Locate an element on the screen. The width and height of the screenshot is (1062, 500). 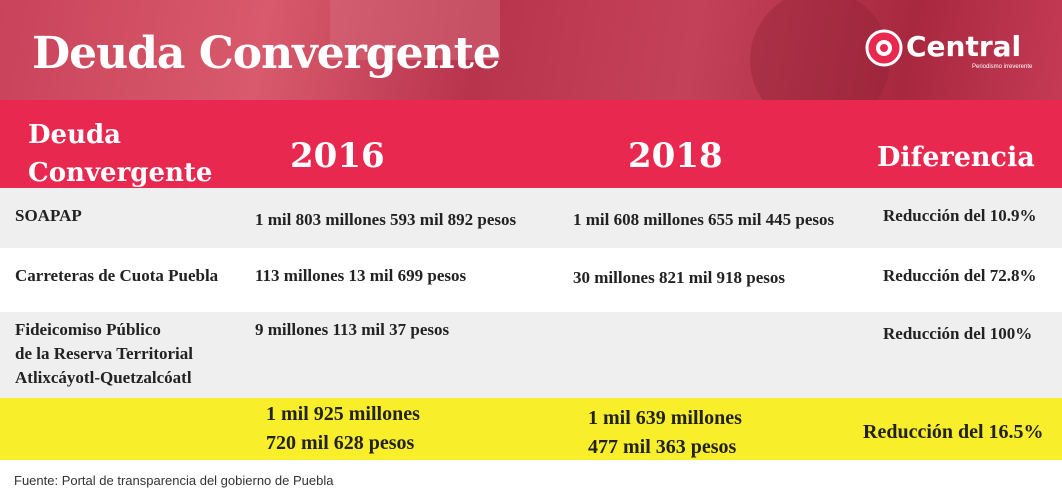
cell-line: 30 millones 821 mil 918 pesos is located at coordinates (679, 277).